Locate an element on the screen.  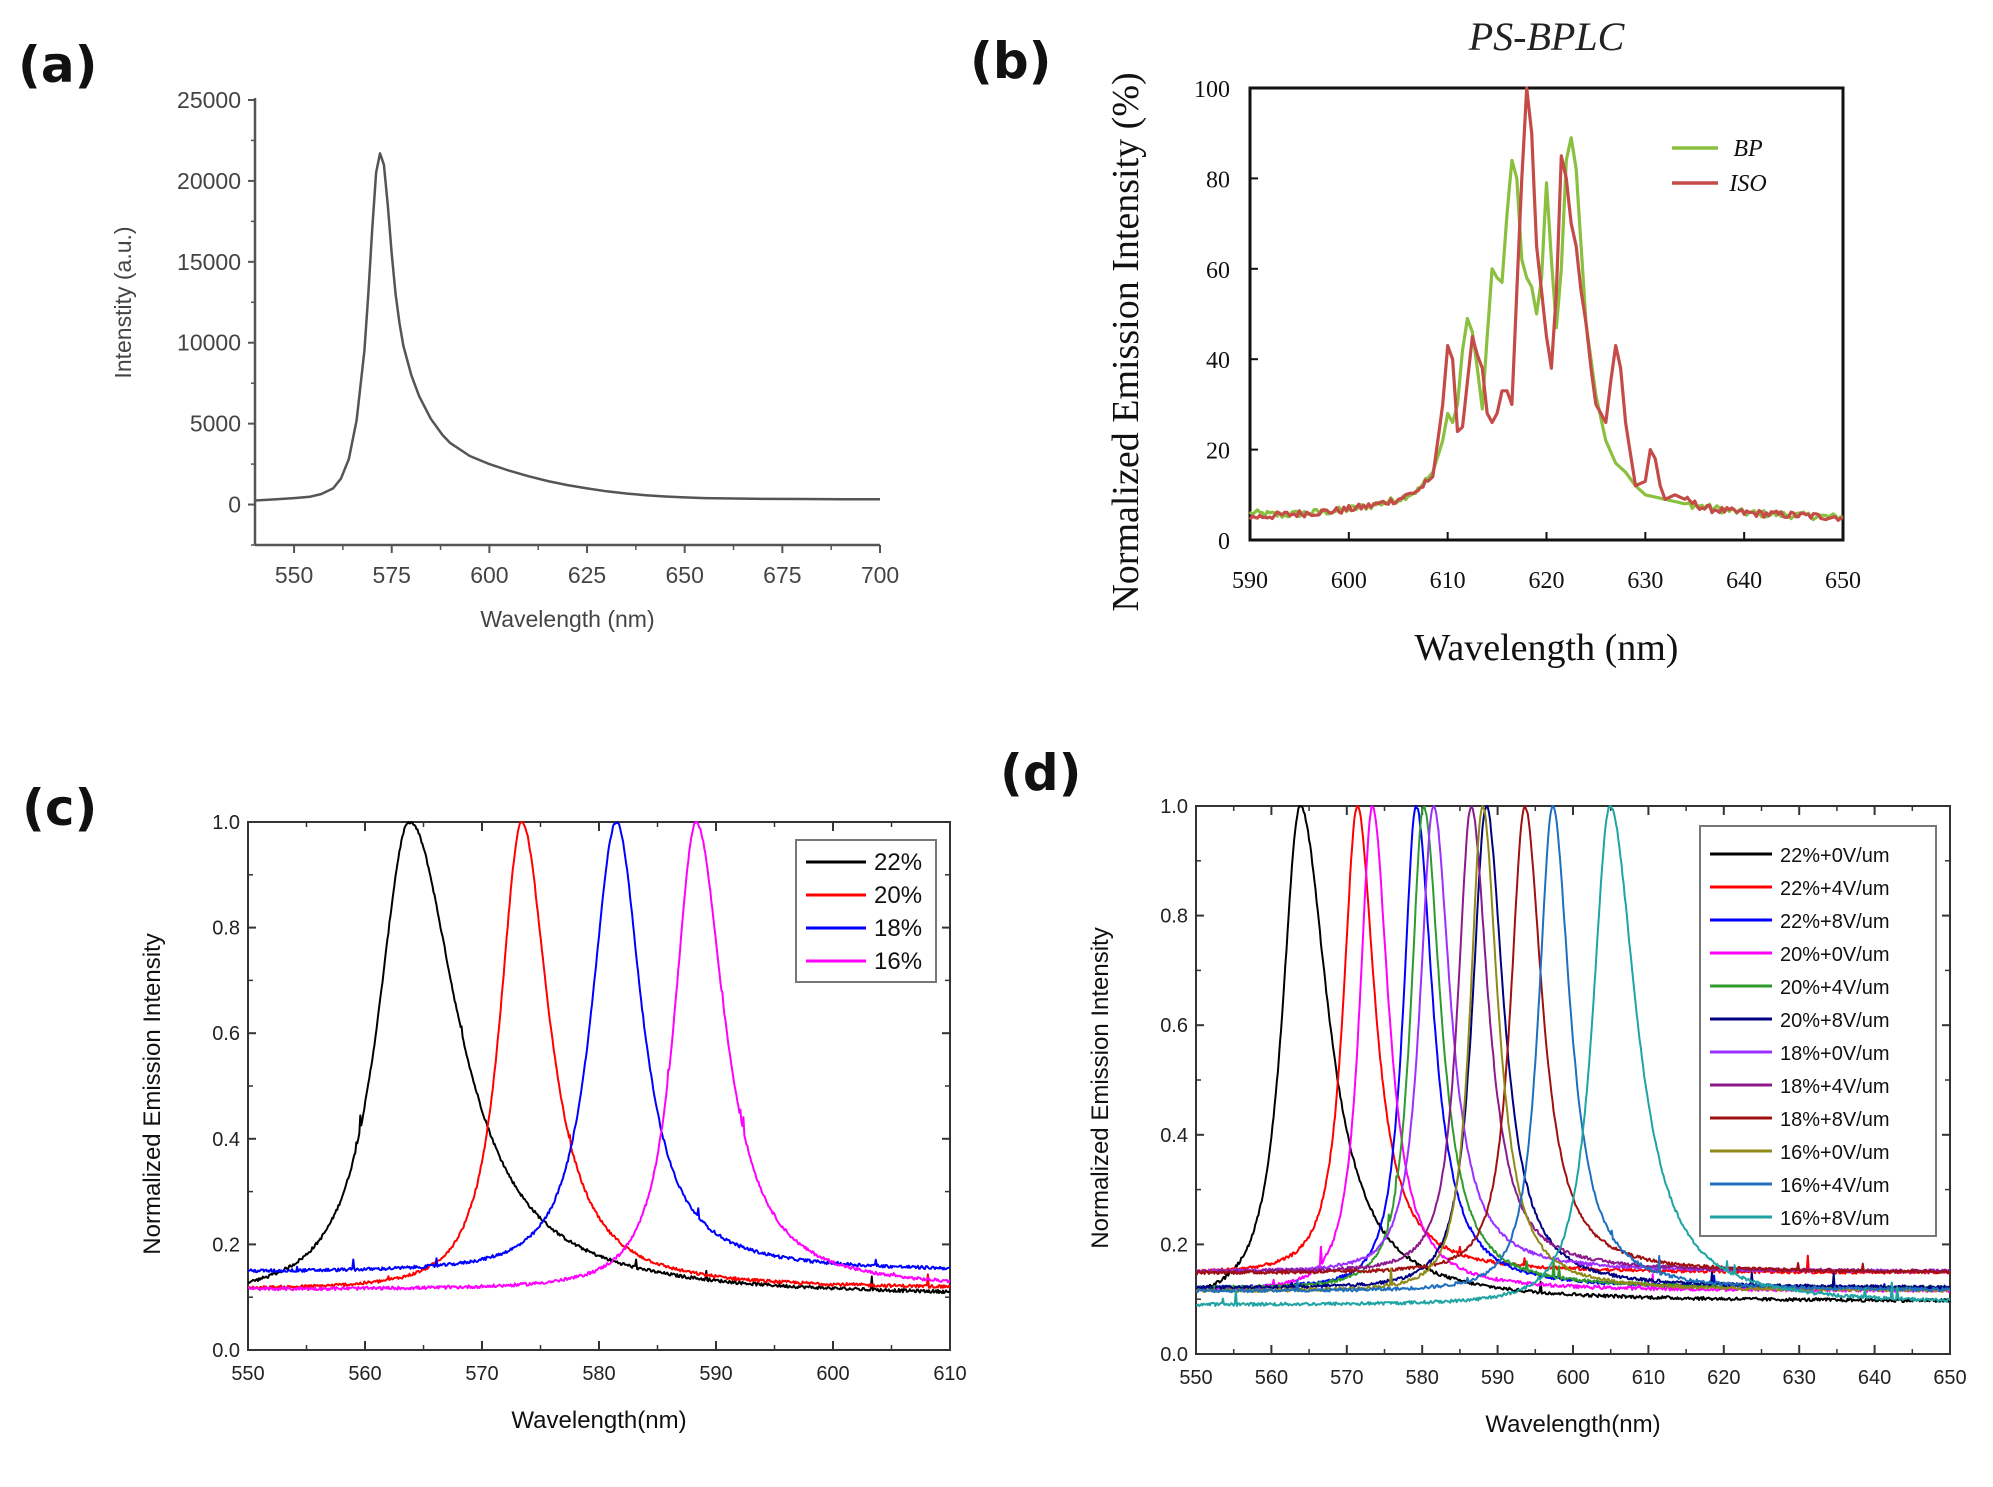
series-line-20- is located at coordinates (599, 1055).